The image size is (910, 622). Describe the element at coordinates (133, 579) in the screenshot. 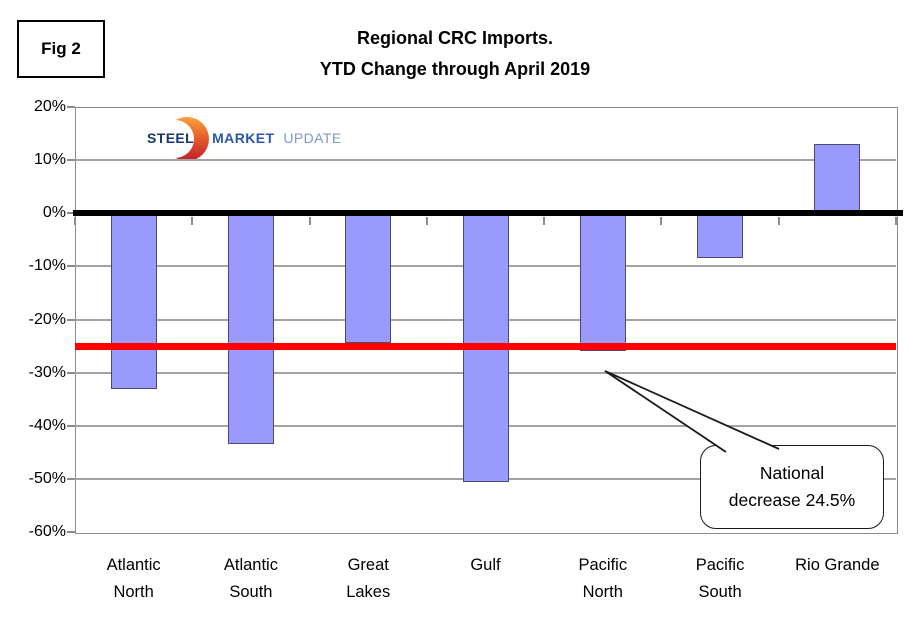

I see `x-axis-label-atlantic-north: Atlantic North` at that location.